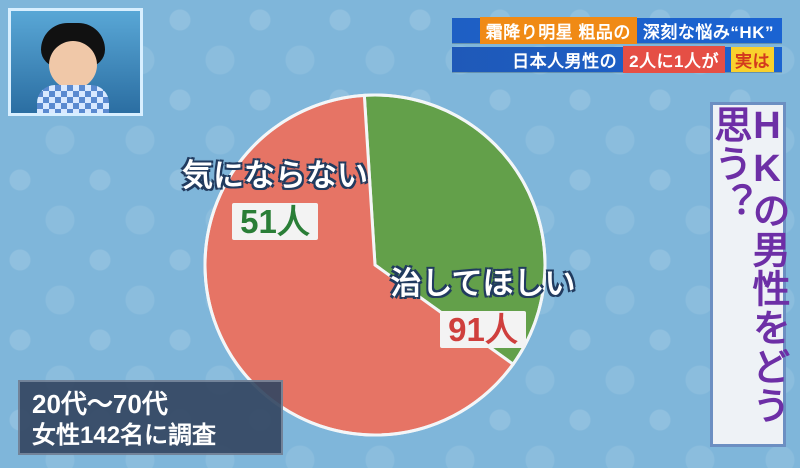 The width and height of the screenshot is (800, 468). Describe the element at coordinates (558, 30) in the screenshot. I see `header-line1-left: 霜降り明星 粗品の` at that location.